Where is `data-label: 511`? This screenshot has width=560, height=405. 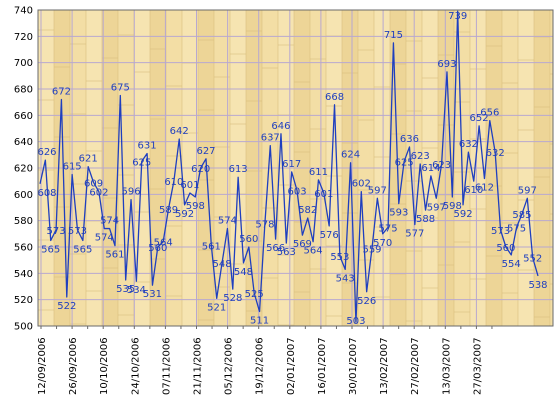 data-label: 511 is located at coordinates (259, 321).